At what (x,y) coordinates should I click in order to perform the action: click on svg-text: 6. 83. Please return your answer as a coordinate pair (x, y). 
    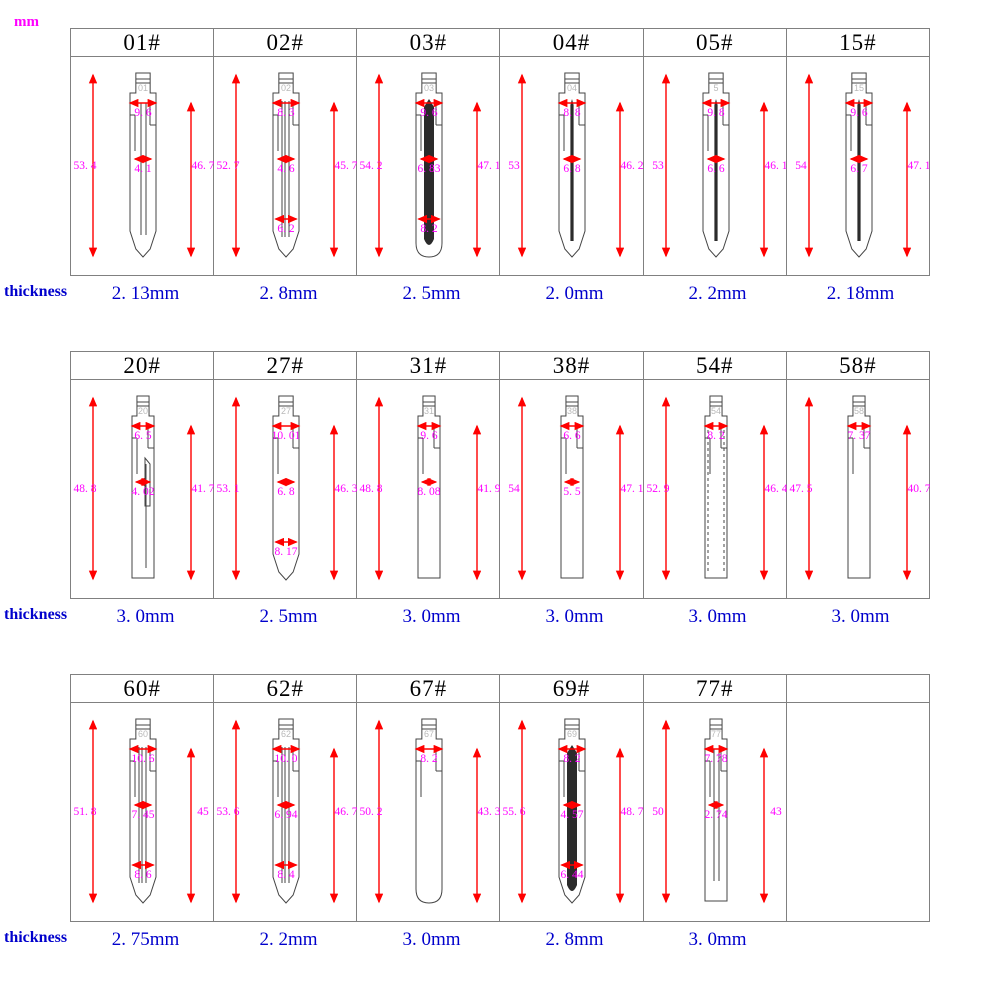
    Looking at the image, I should click on (429, 169).